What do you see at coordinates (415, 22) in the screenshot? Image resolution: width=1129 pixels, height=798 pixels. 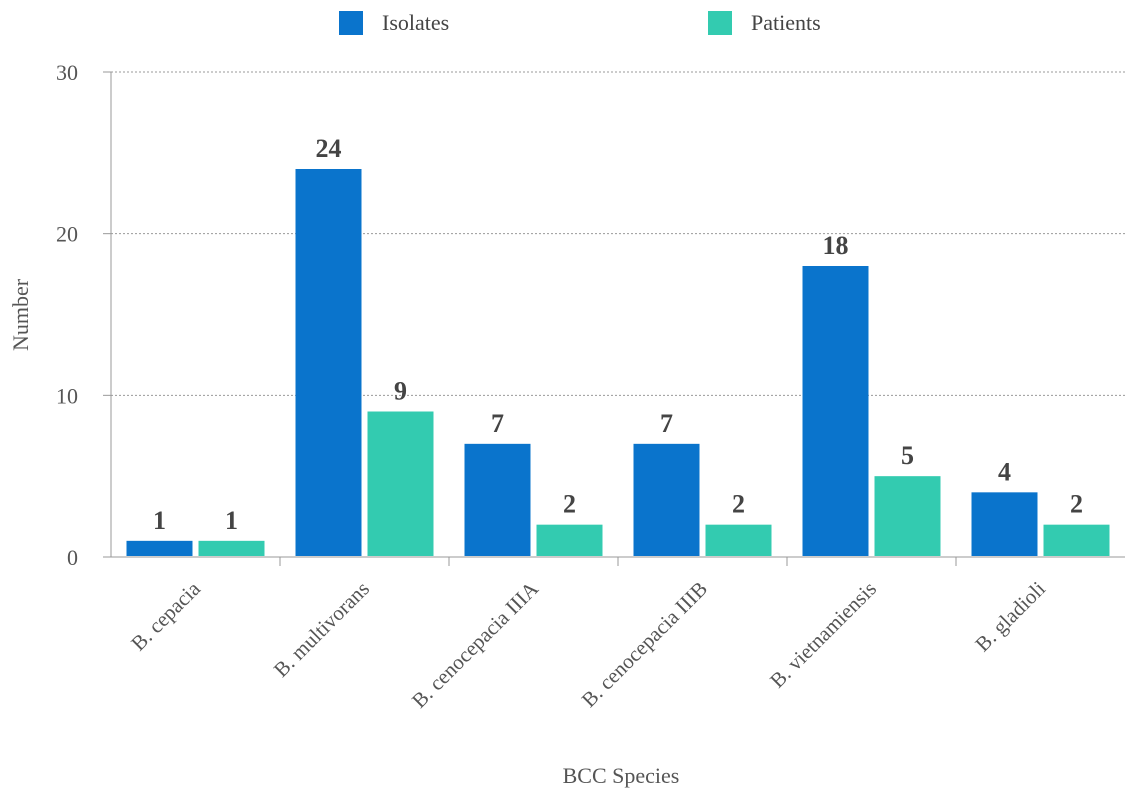 I see `legend-label-isolates: Isolates` at bounding box center [415, 22].